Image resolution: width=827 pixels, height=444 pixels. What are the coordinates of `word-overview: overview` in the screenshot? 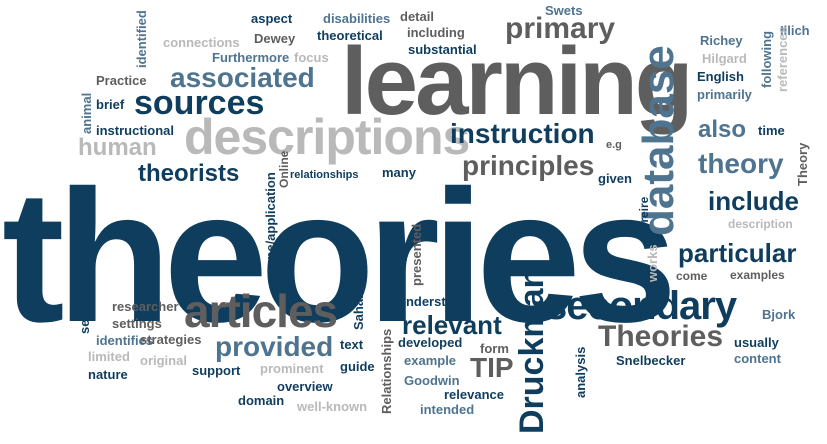 It's located at (305, 386).